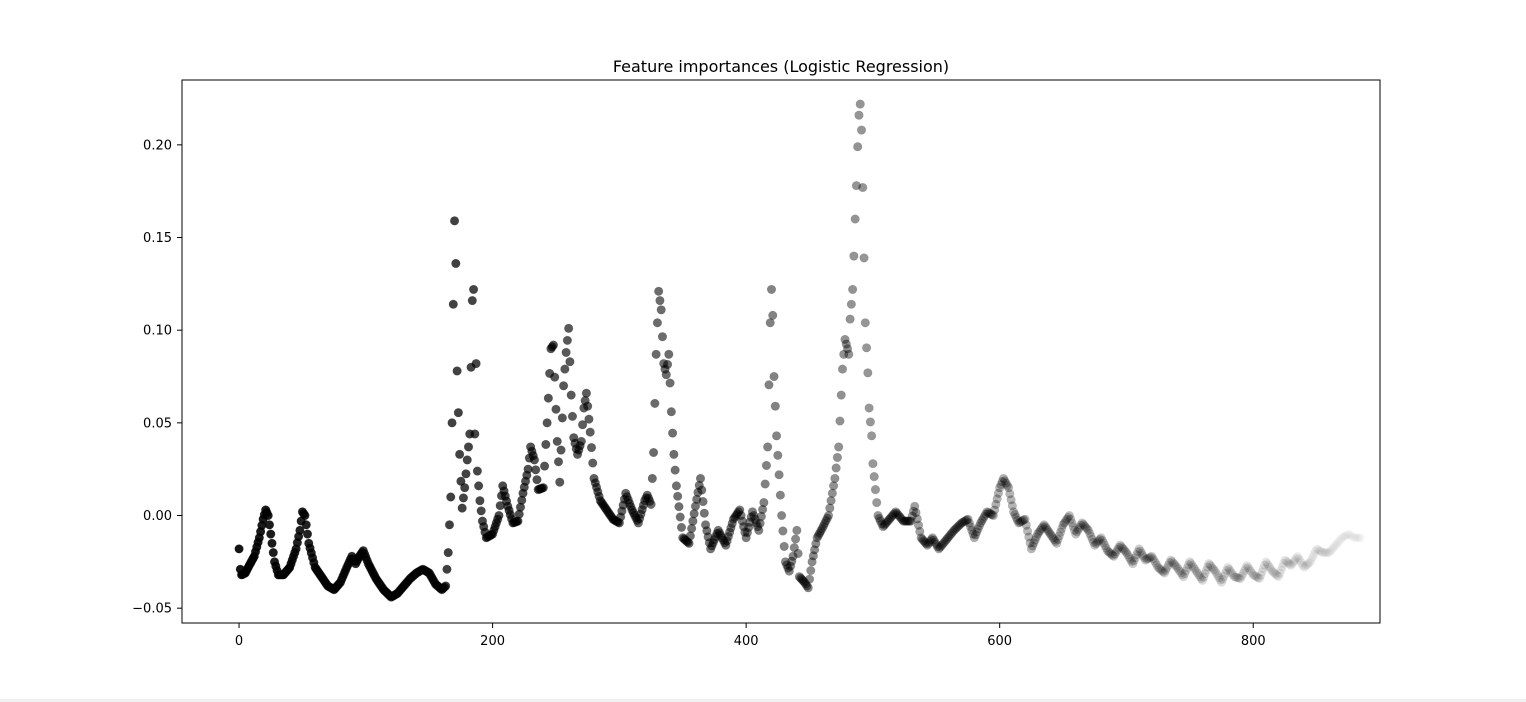 Image resolution: width=1526 pixels, height=702 pixels. I want to click on x-tick-label: 400, so click(746, 641).